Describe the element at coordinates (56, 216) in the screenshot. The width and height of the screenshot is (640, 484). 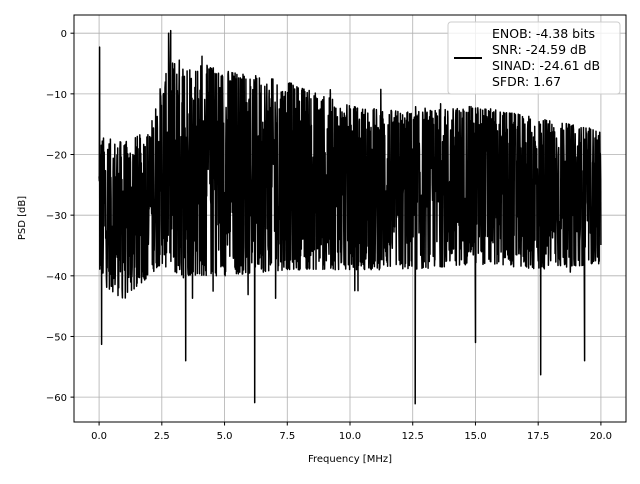
I see `y-tick-label: −30` at that location.